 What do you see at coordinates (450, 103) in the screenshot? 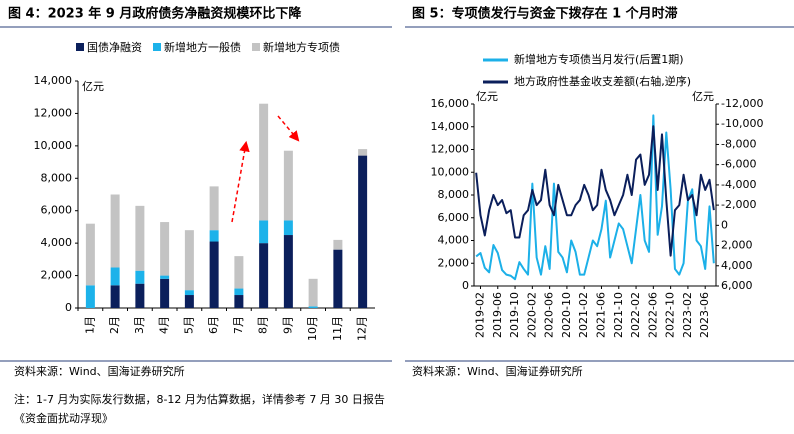
I see `y-tick-label: 16,000` at bounding box center [450, 103].